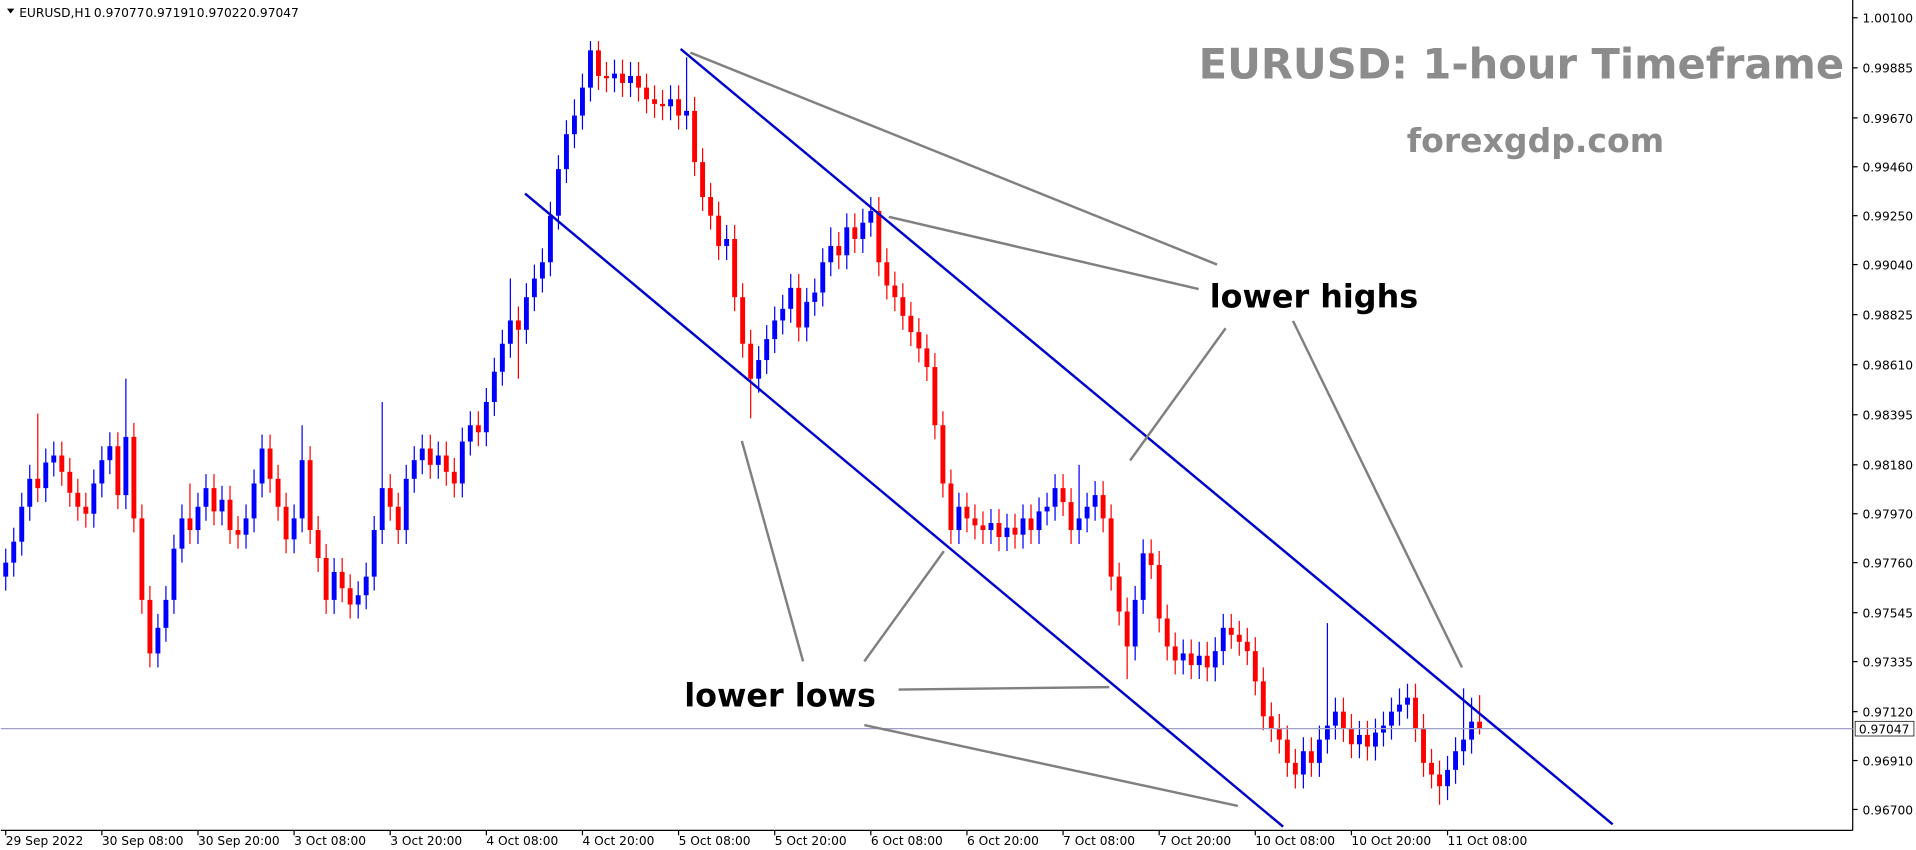 This screenshot has height=850, width=1916. What do you see at coordinates (426, 841) in the screenshot?
I see `x-tick-label: 3 Oct 20:00` at bounding box center [426, 841].